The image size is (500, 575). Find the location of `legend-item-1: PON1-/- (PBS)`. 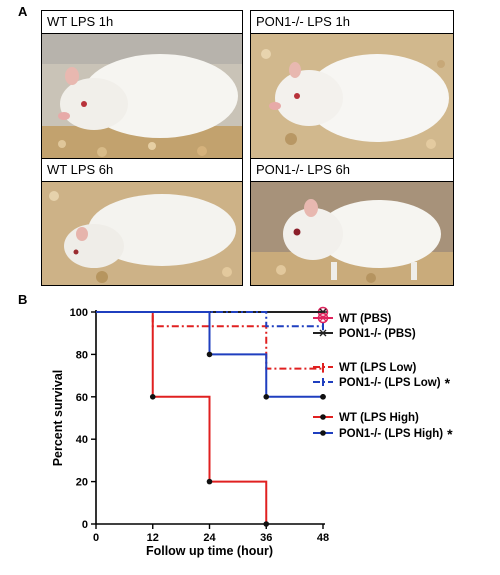

legend-item-1: PON1-/- (PBS) is located at coordinates (364, 334).